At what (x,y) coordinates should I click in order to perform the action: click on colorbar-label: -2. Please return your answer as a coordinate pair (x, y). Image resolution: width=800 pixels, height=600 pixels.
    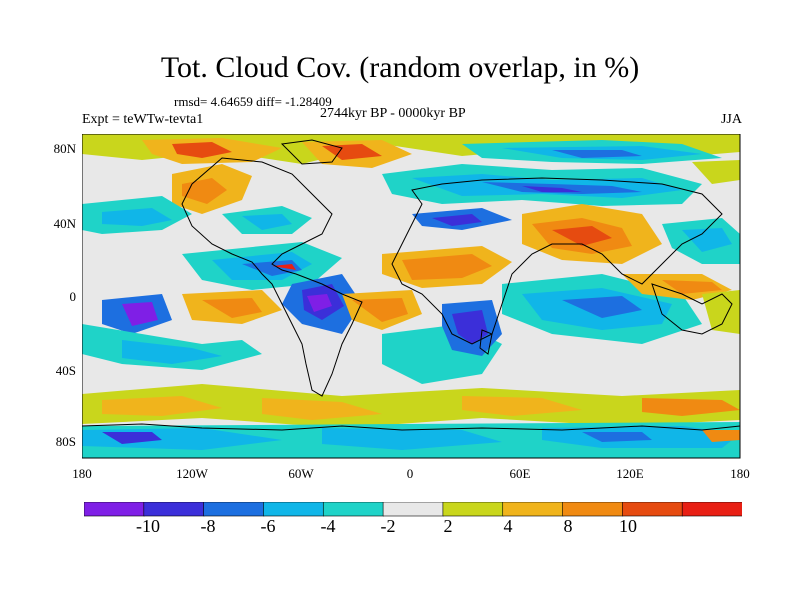
    Looking at the image, I should click on (388, 526).